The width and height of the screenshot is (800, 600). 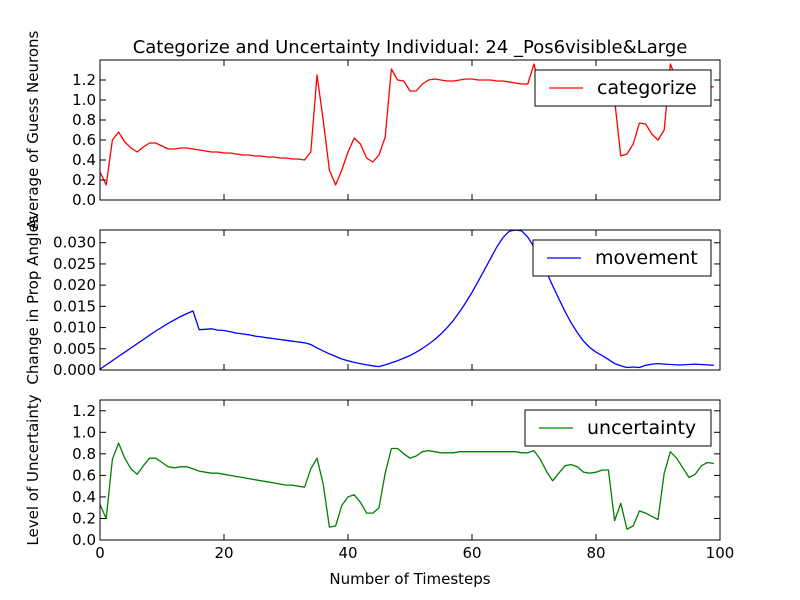 What do you see at coordinates (74, 285) in the screenshot?
I see `y-tick-label: 0.020` at bounding box center [74, 285].